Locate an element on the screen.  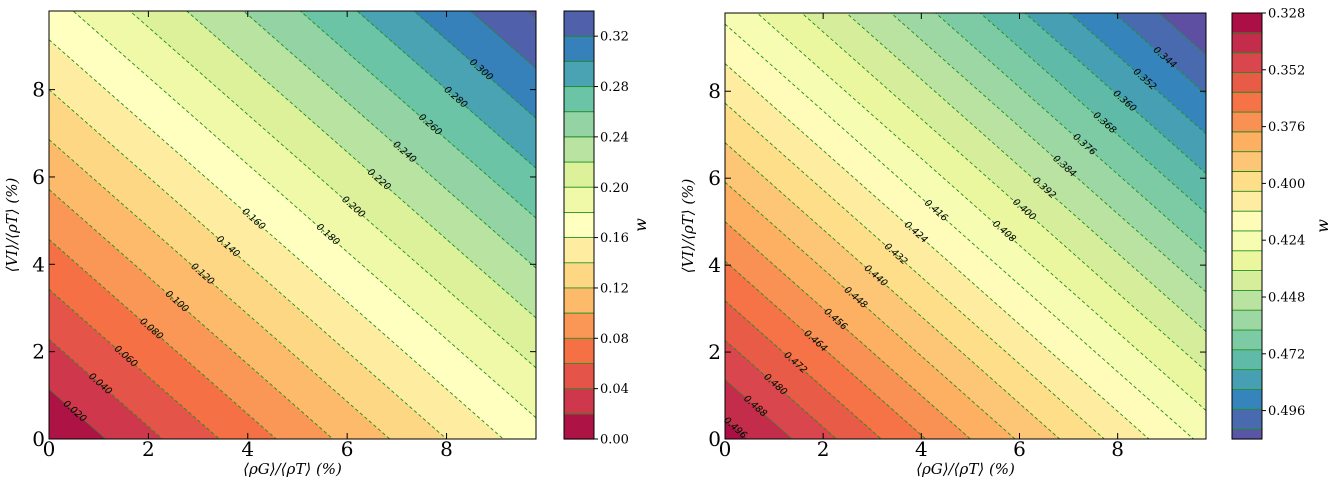
panel-1-xtick-label: 4 is located at coordinates (247, 449).